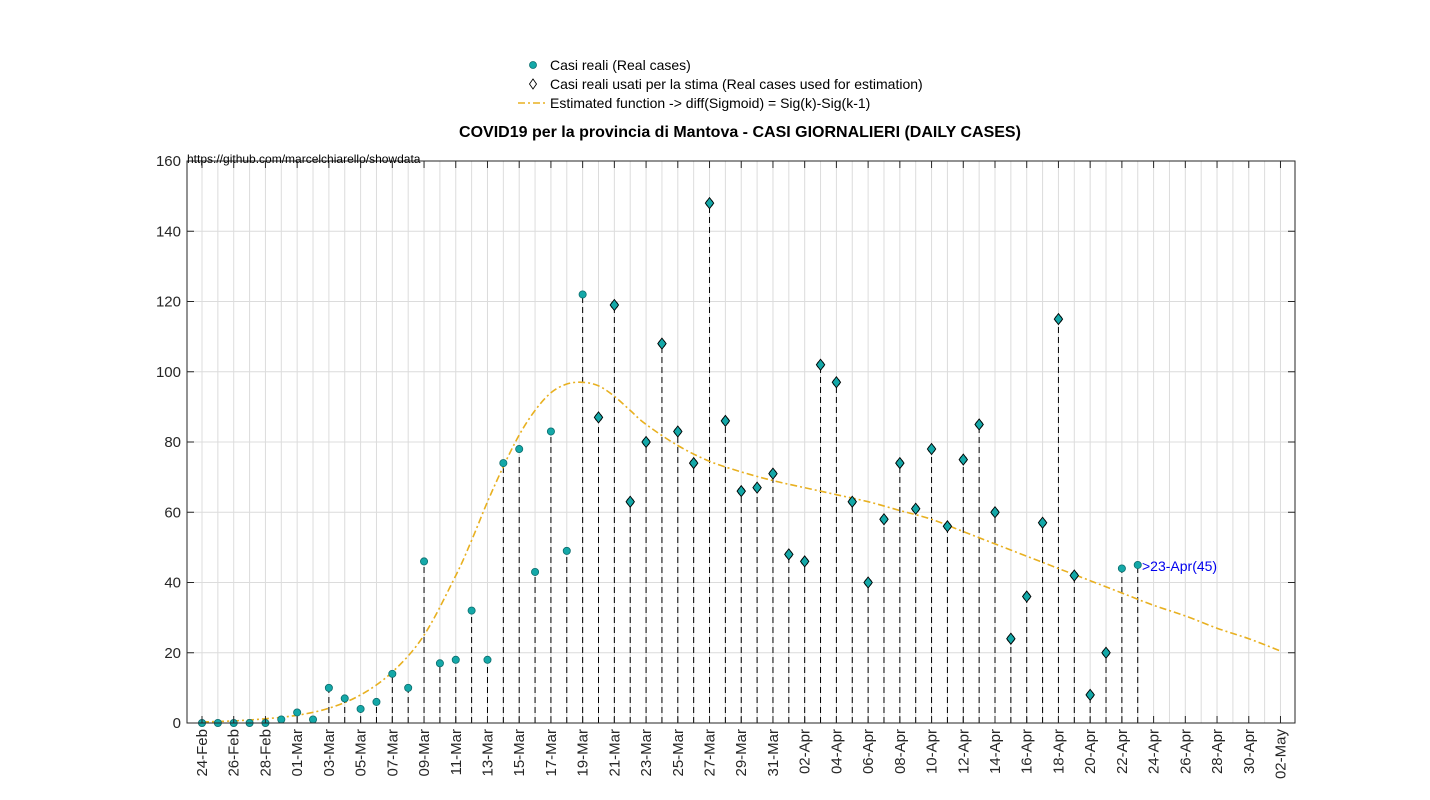 This screenshot has width=1430, height=800. Describe the element at coordinates (900, 751) in the screenshot. I see `x-tick-label: 08-Apr` at that location.